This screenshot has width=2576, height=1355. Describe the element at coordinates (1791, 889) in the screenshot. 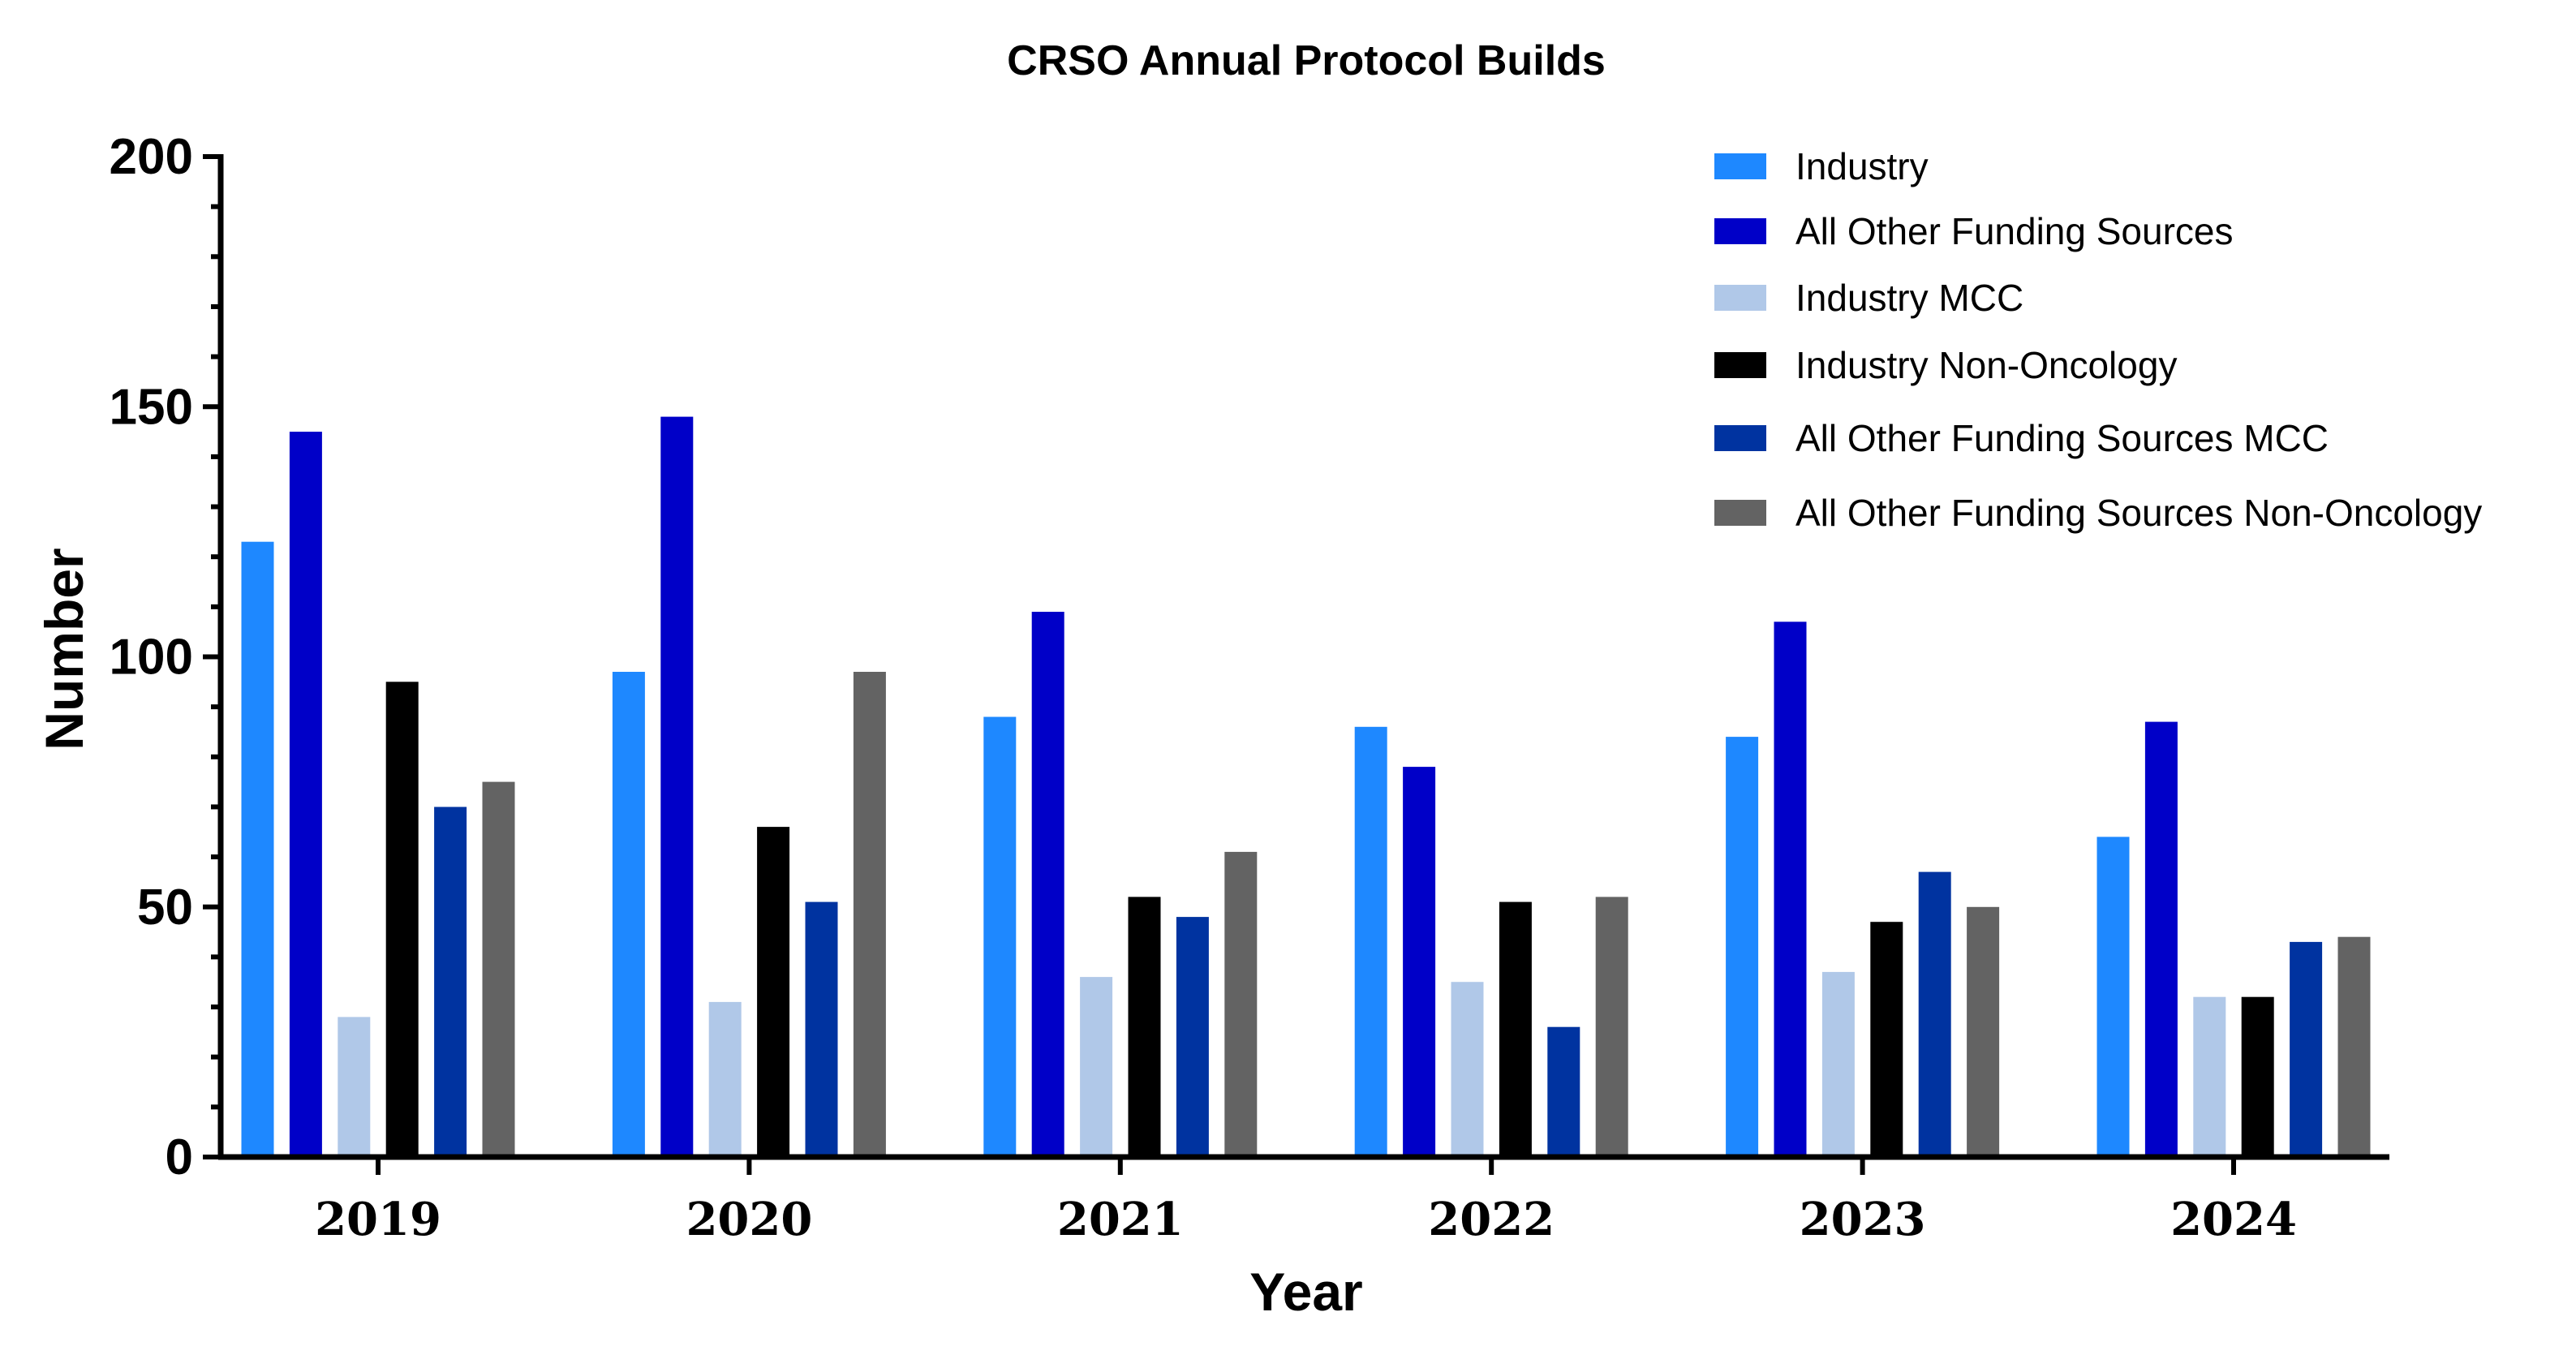

I see `bar-2023-all-other-funding-sources` at that location.